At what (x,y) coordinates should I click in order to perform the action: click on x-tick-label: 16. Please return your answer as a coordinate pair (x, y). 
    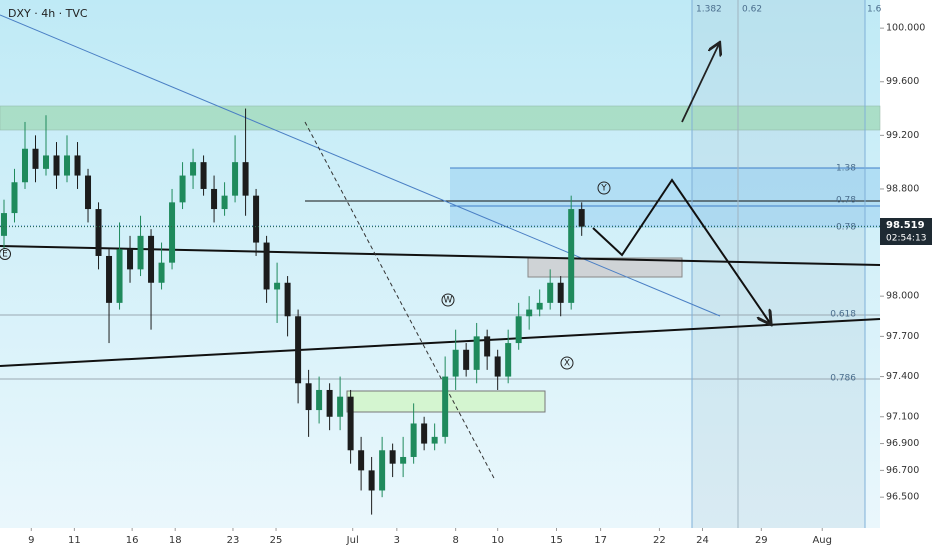
    Looking at the image, I should click on (132, 540).